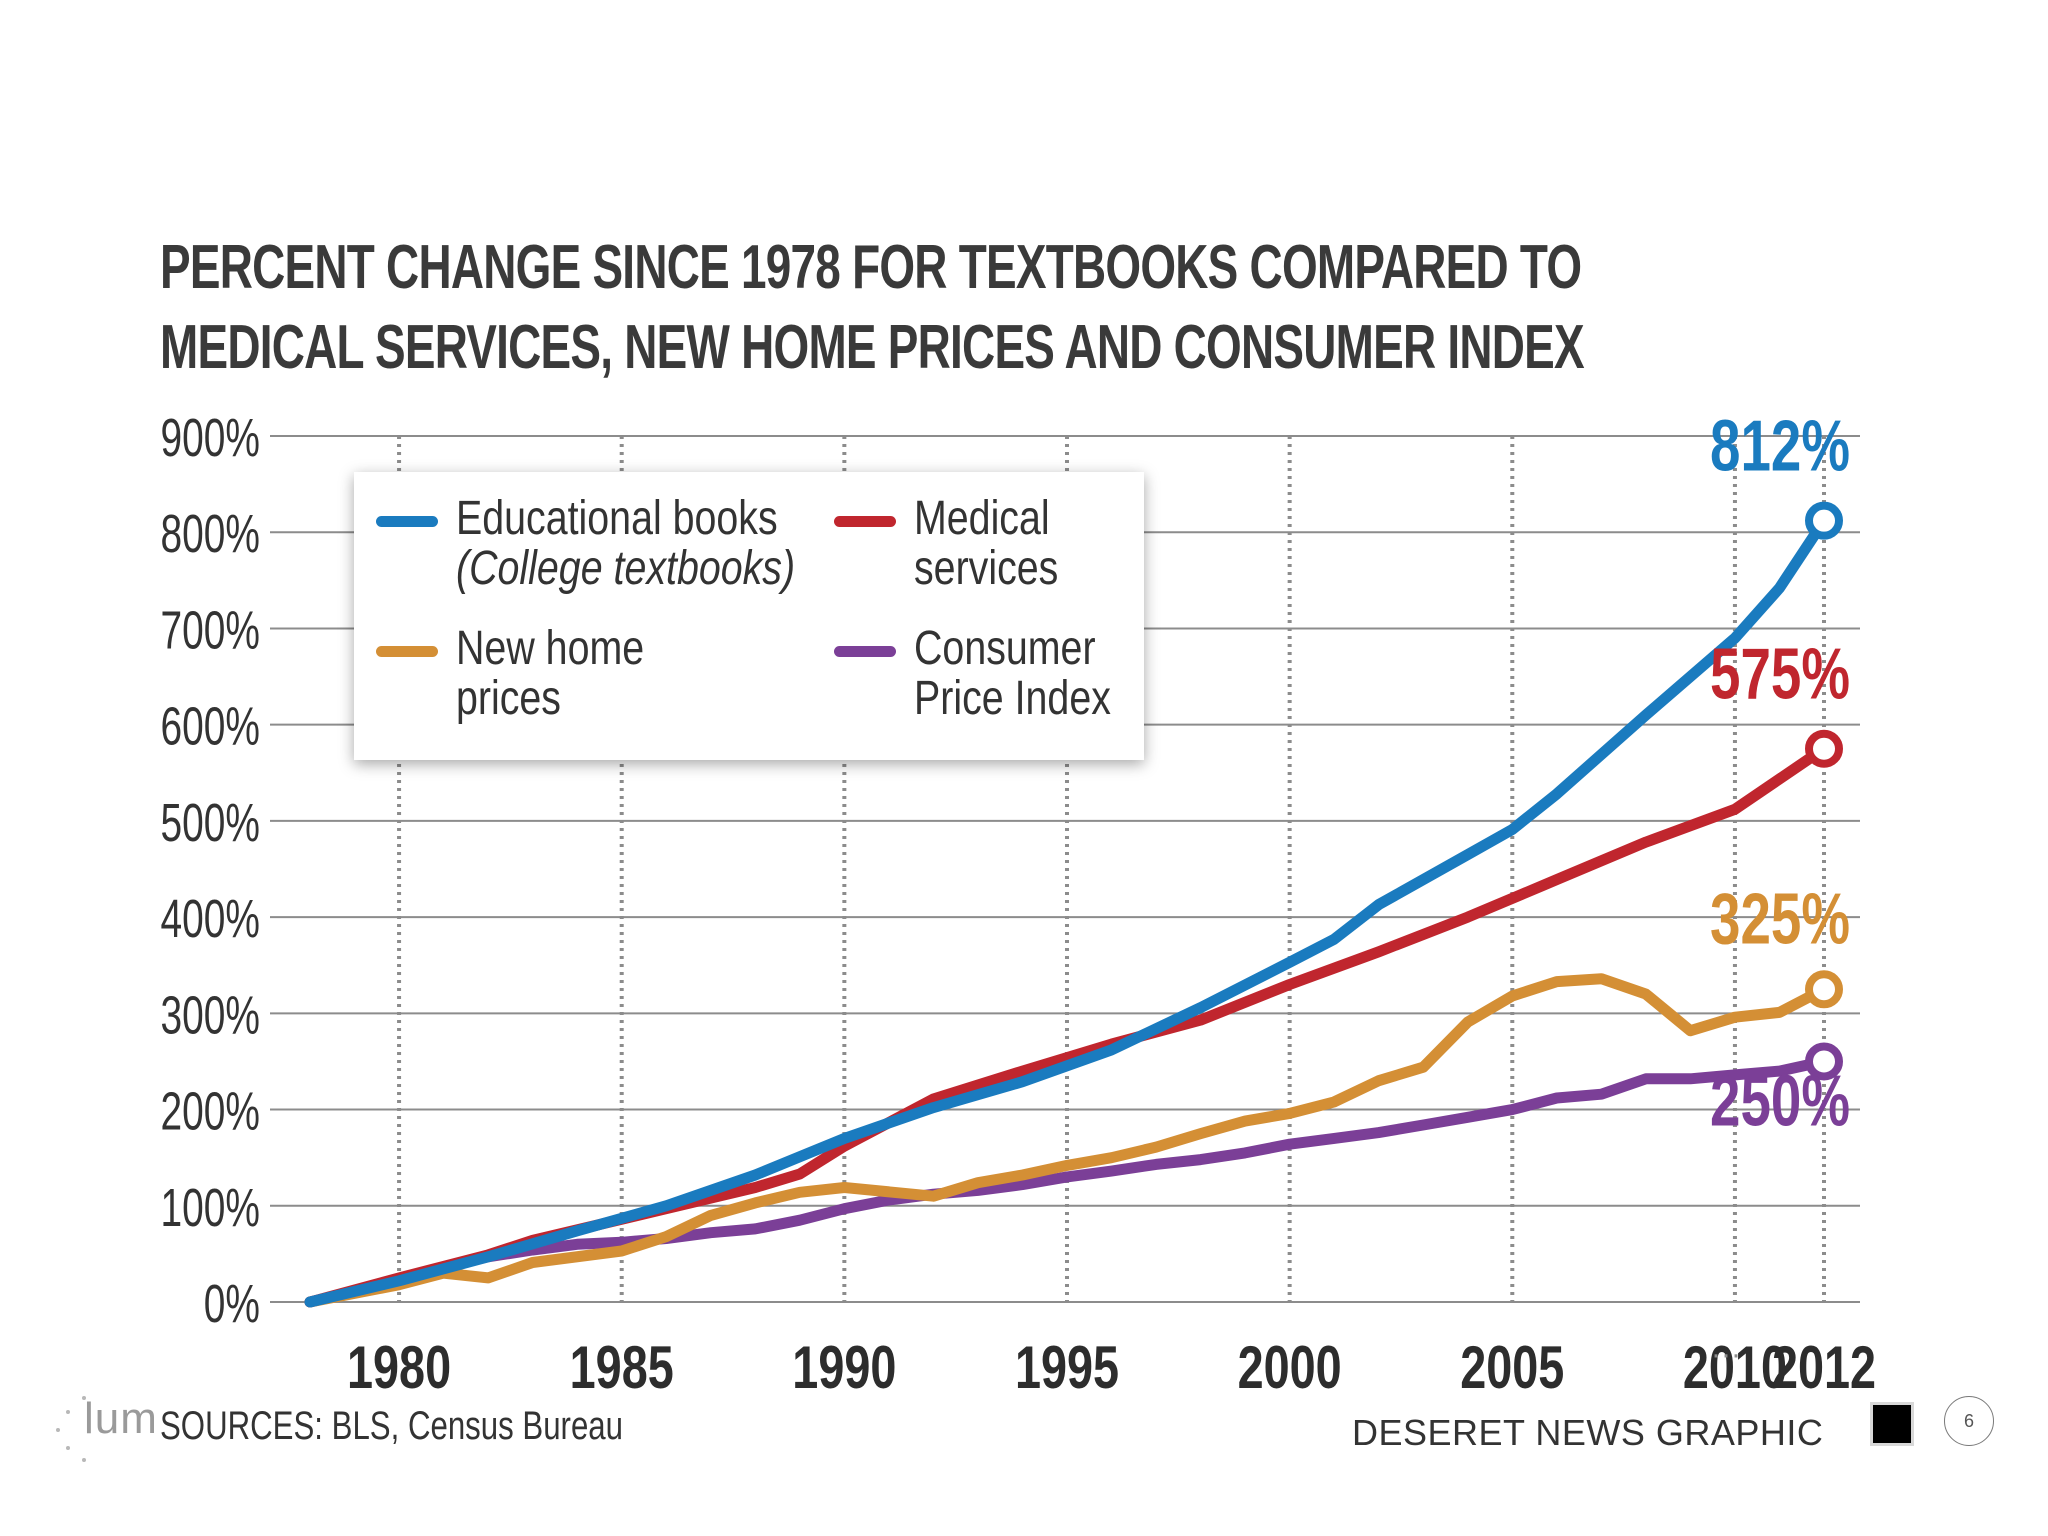 This screenshot has height=1536, width=2048. What do you see at coordinates (210, 1206) in the screenshot?
I see `y-tick-label: 100%` at bounding box center [210, 1206].